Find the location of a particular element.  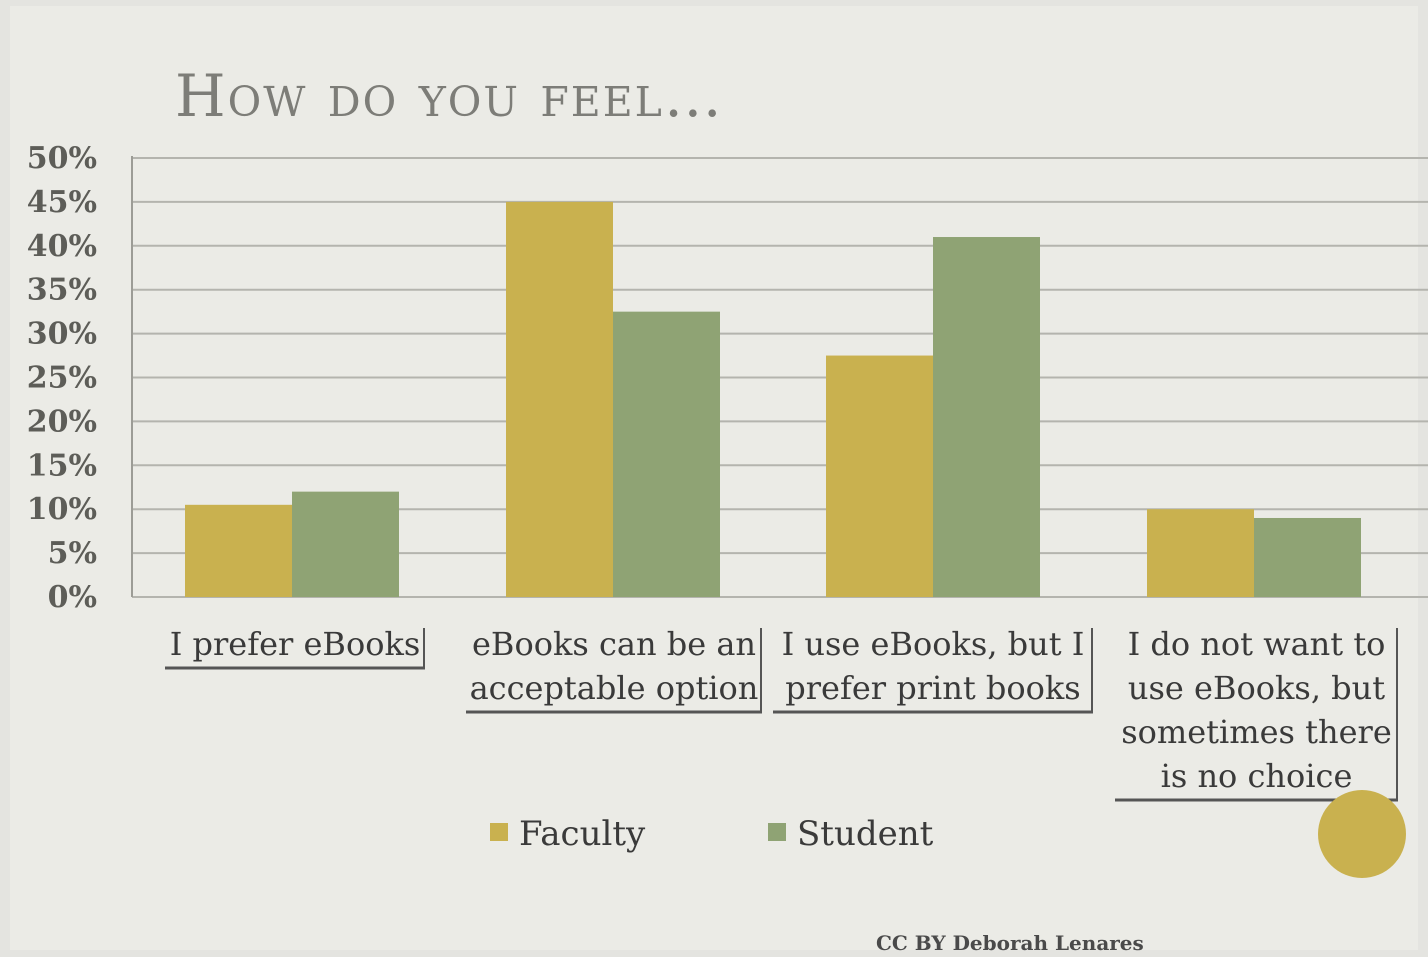

category-label: prefer print books is located at coordinates (932, 688).